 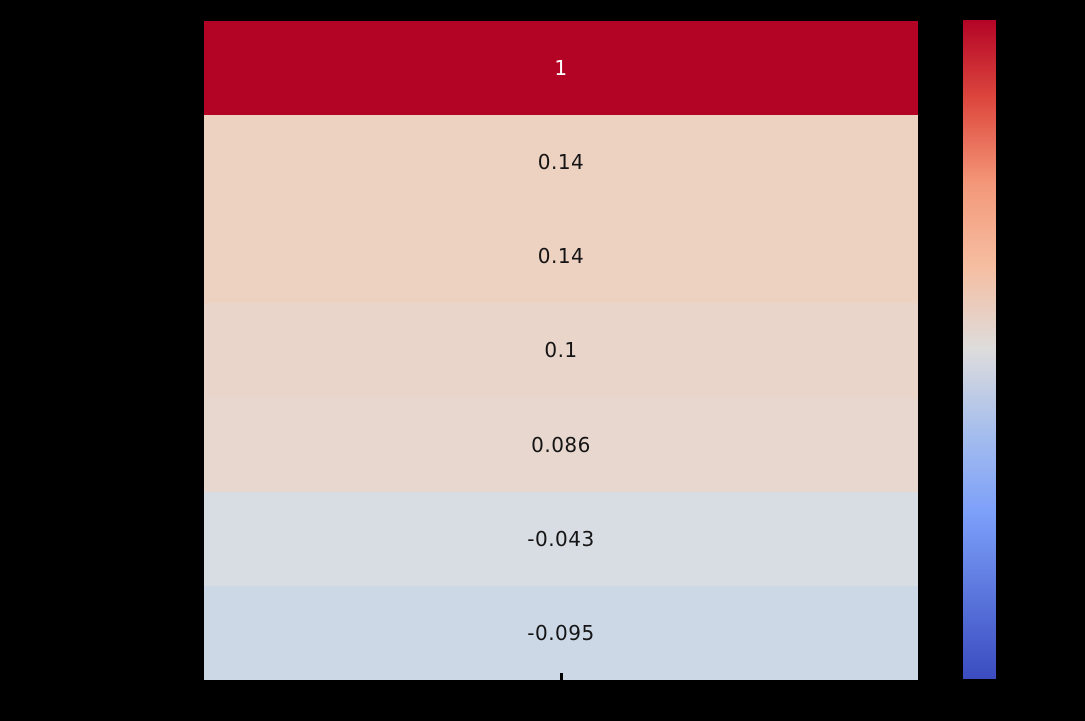 I want to click on heatmap-cell: 0.1, so click(x=561, y=350).